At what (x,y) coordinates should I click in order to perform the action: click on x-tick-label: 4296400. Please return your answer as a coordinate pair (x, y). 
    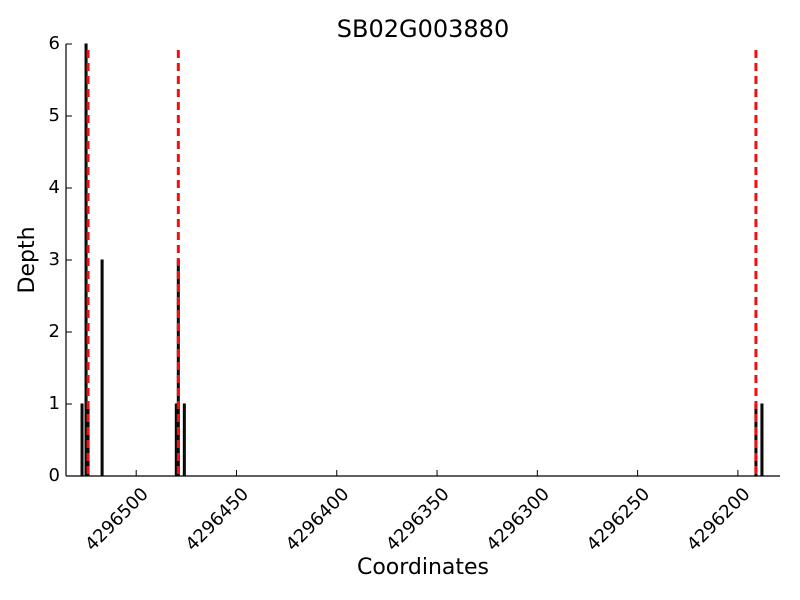
    Looking at the image, I should click on (318, 520).